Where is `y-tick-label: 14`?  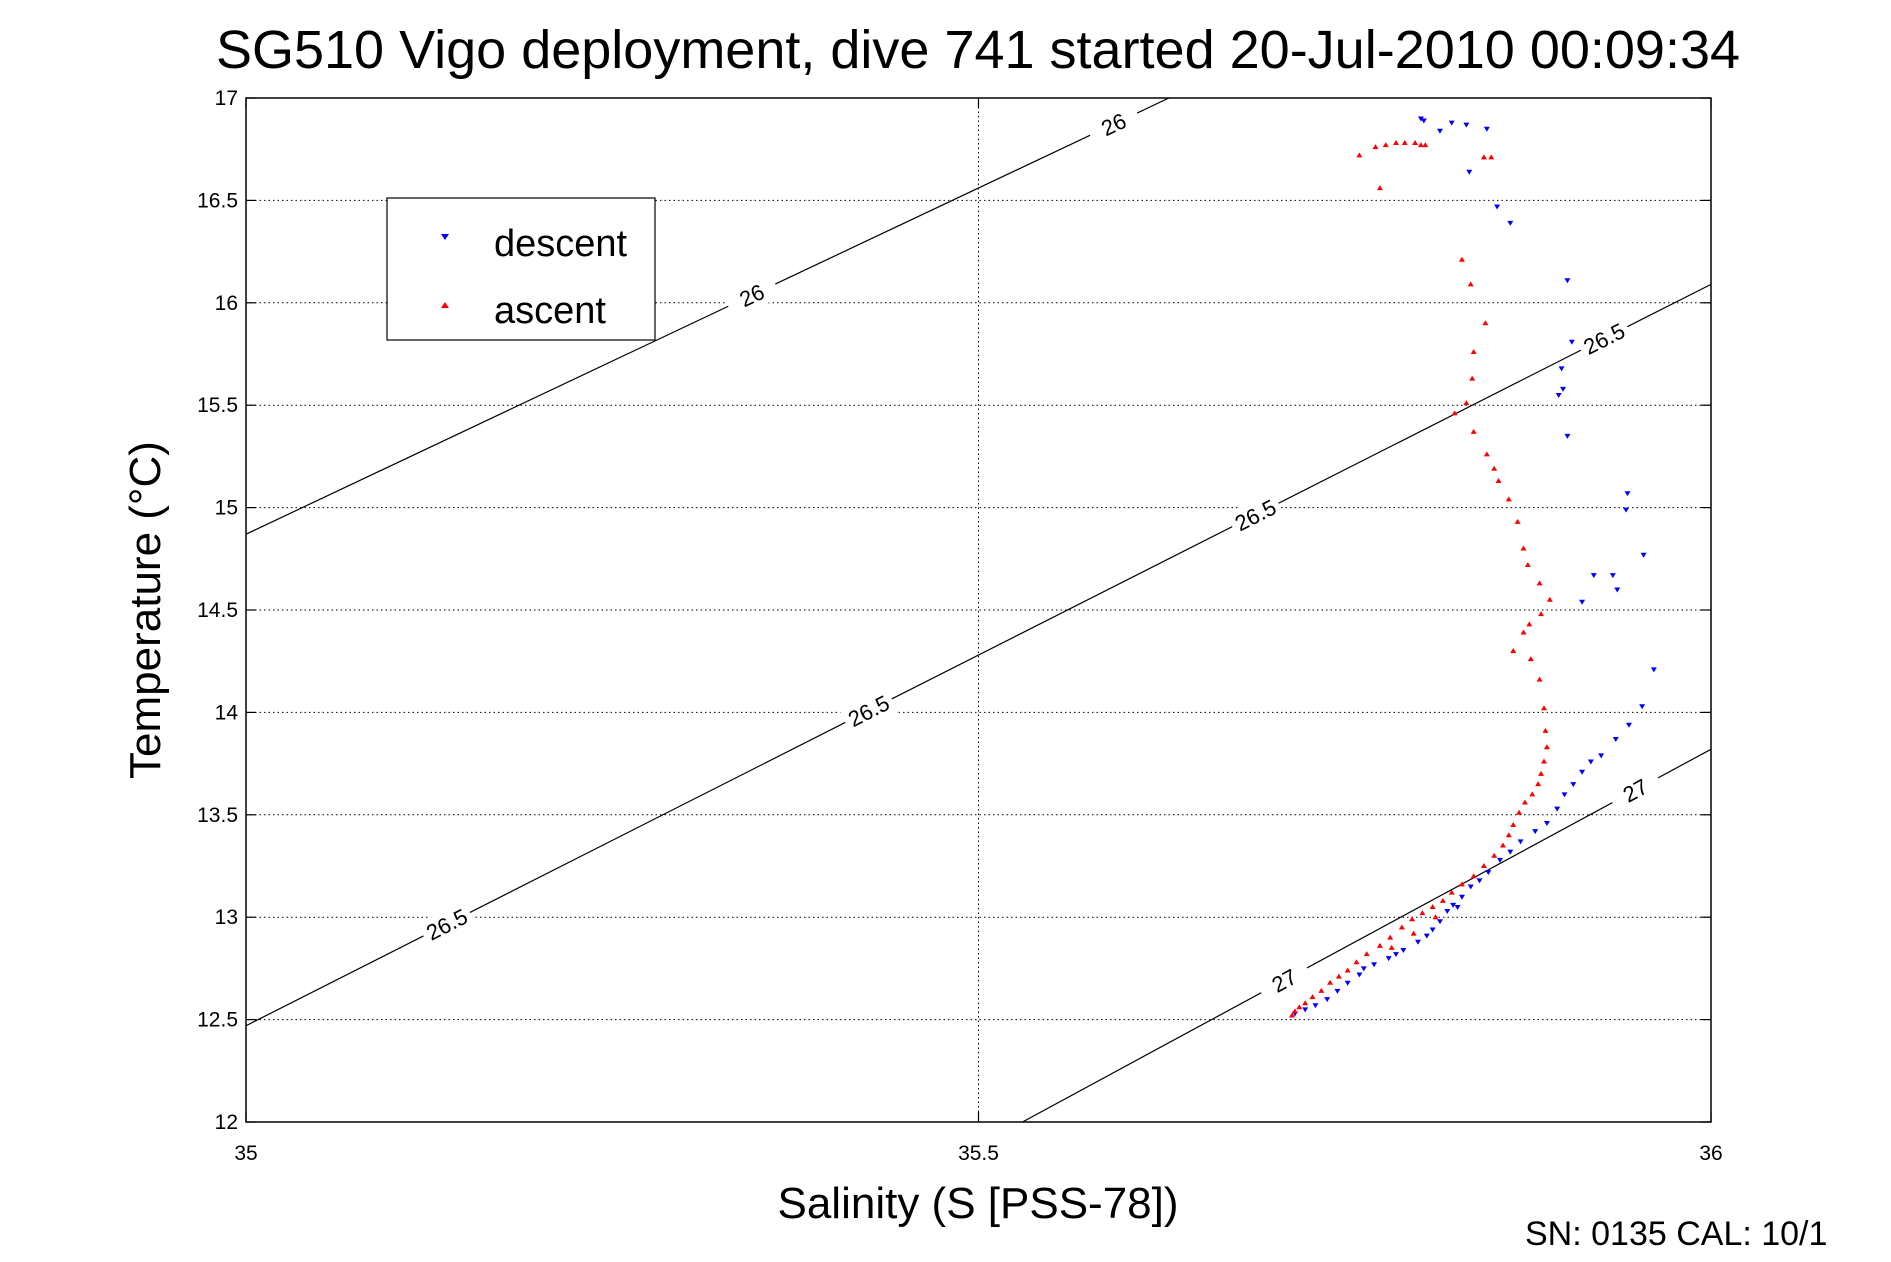
y-tick-label: 14 is located at coordinates (227, 712).